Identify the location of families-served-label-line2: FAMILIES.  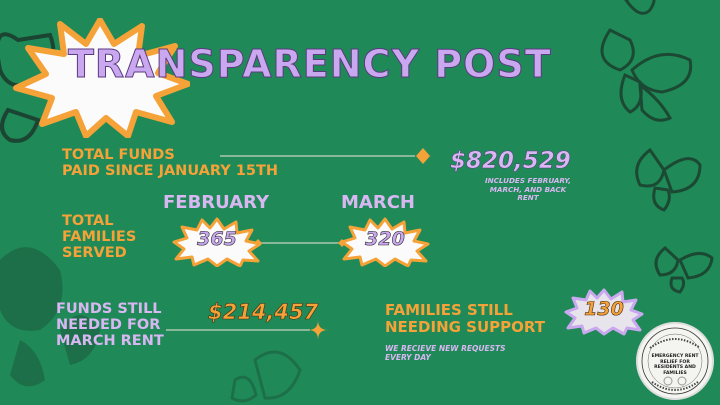
(99, 237).